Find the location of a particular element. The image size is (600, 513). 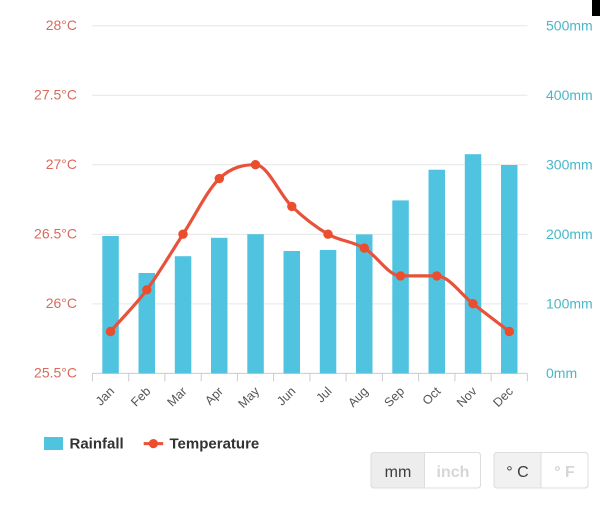

svg-text: mm is located at coordinates (398, 472).